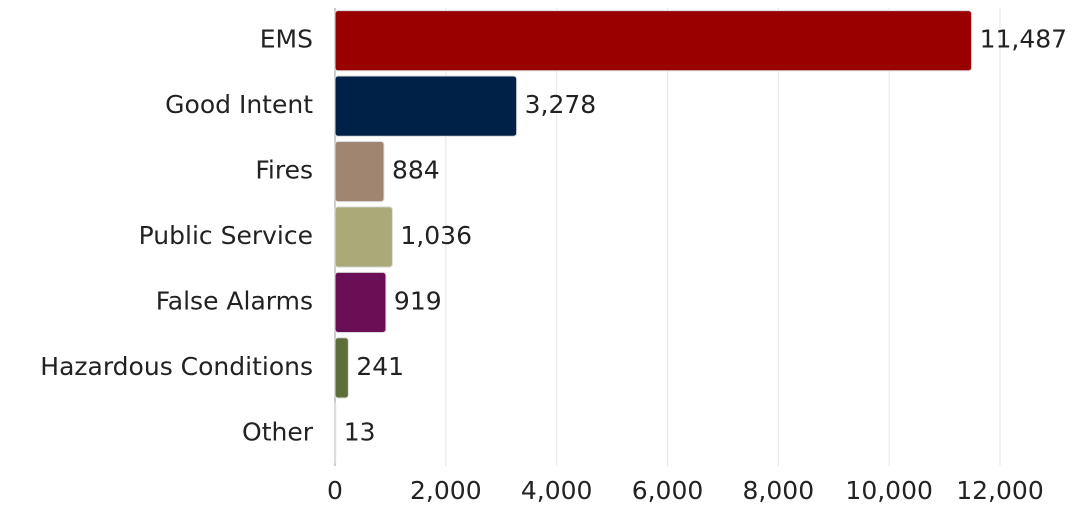 Image resolution: width=1072 pixels, height=506 pixels. Describe the element at coordinates (226, 235) in the screenshot. I see `y-tick-label: Public Service` at that location.